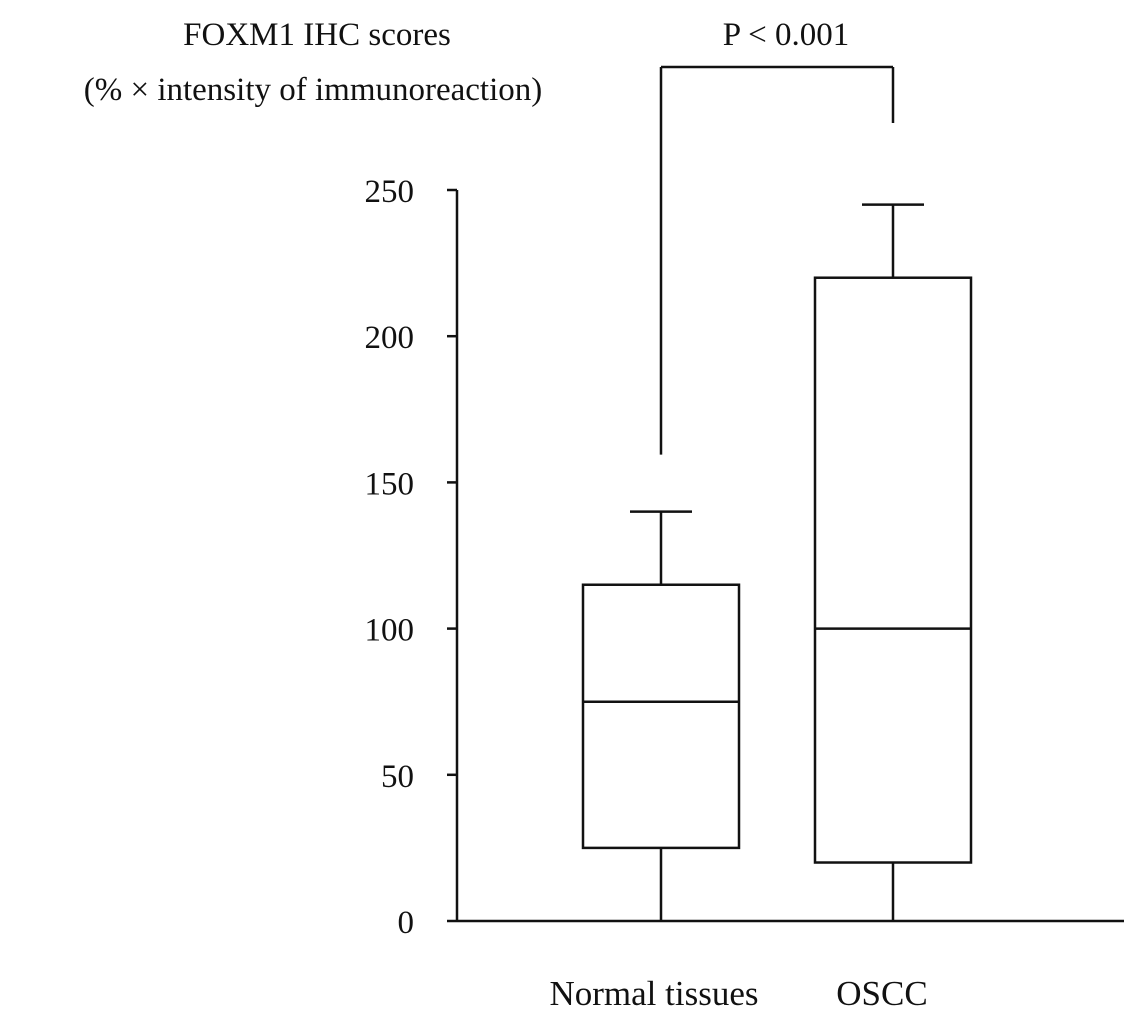 The height and width of the screenshot is (1031, 1143). I want to click on significance-bracket: P < 0.001, so click(777, 236).